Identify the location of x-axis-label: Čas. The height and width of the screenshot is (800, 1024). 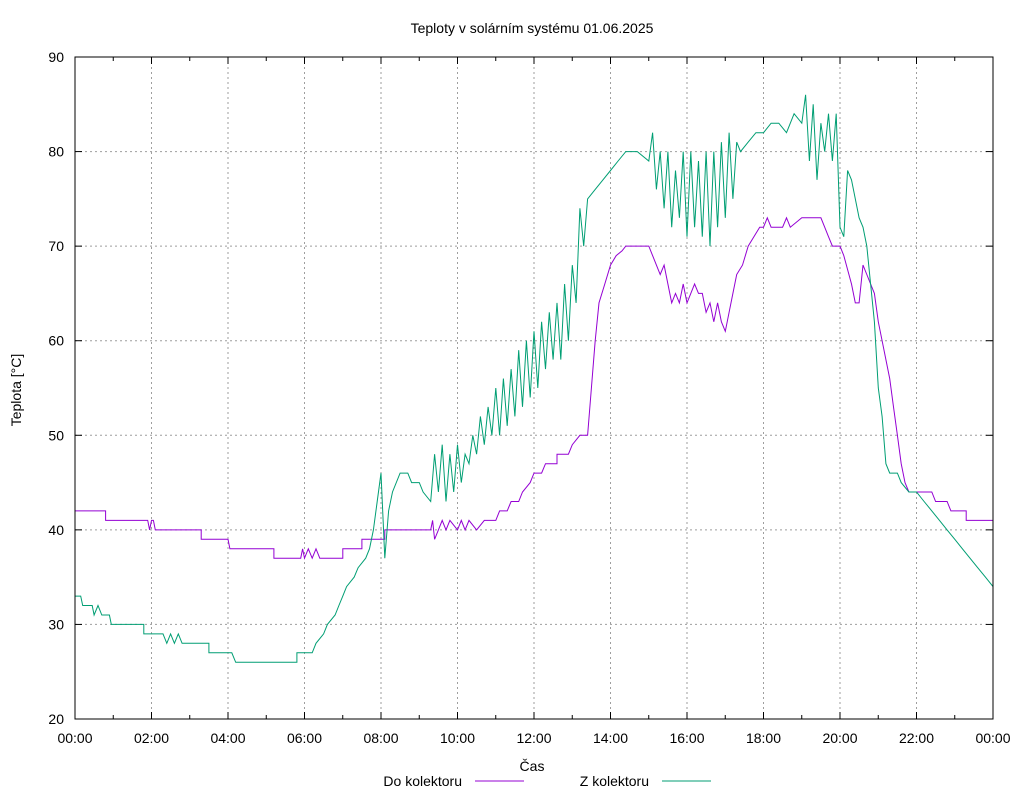
(532, 766).